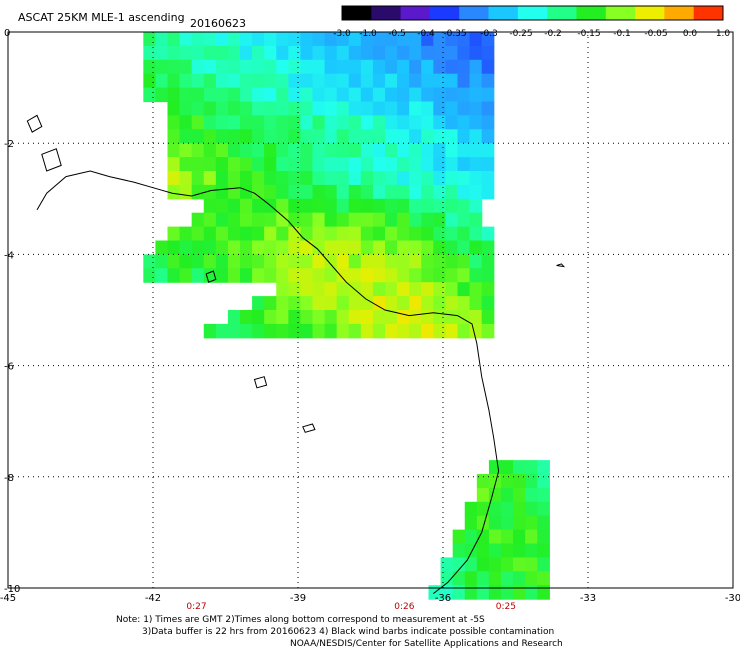 The height and width of the screenshot is (650, 740). What do you see at coordinates (723, 34) in the screenshot?
I see `colorbar-label: 1.0` at bounding box center [723, 34].